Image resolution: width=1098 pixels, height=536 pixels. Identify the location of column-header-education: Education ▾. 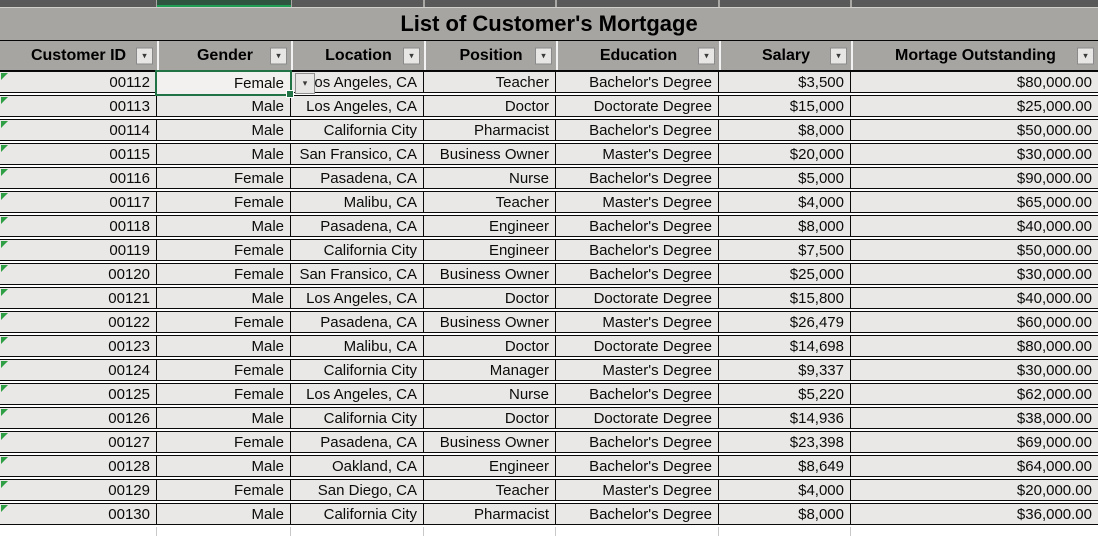
(637, 55).